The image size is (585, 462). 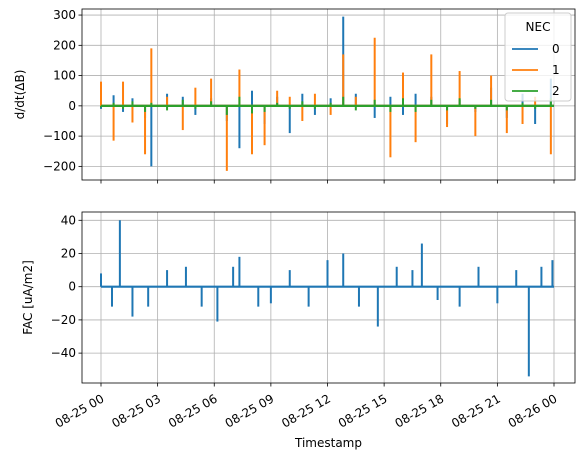 I want to click on y-tick-label: 200, so click(x=64, y=45).